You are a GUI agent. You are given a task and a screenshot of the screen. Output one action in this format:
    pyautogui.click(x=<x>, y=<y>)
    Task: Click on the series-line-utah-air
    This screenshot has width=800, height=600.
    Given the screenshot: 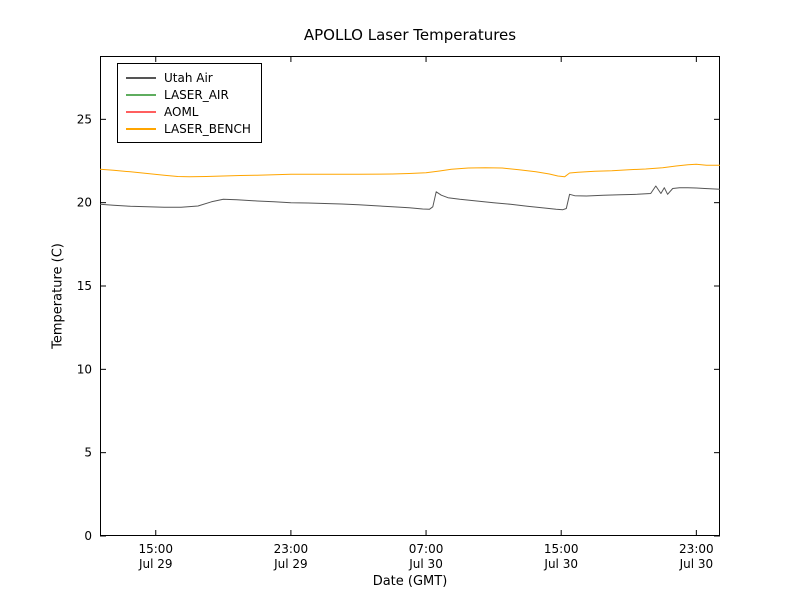 What is the action you would take?
    pyautogui.click(x=410, y=198)
    